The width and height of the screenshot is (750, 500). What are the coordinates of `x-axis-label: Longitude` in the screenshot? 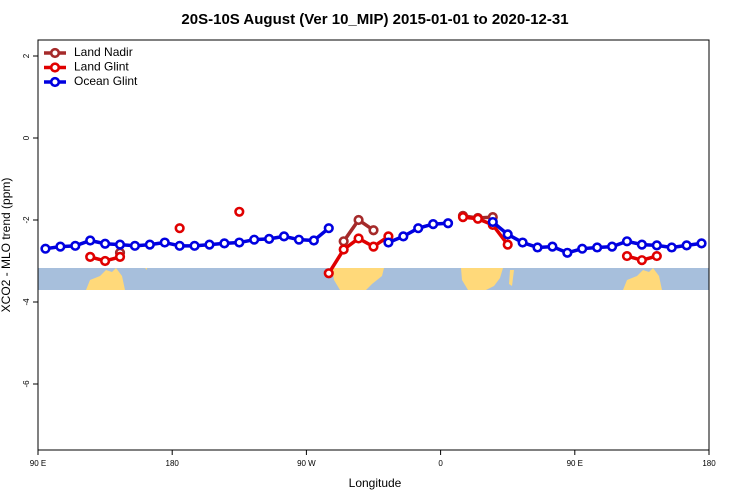 It's located at (375, 483).